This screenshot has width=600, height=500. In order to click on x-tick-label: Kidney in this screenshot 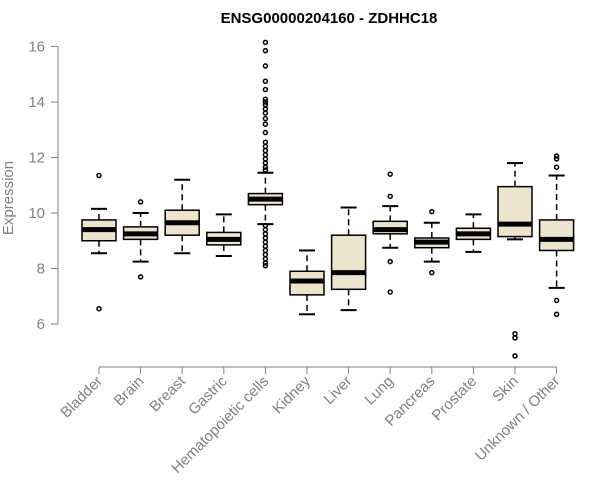, I will do `click(291, 394)`.